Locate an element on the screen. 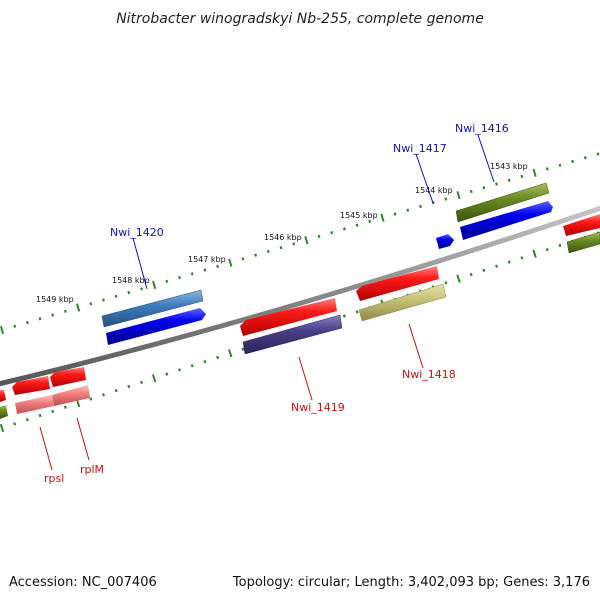 The image size is (600, 600). gene-nwi-1416-olive is located at coordinates (502, 202).